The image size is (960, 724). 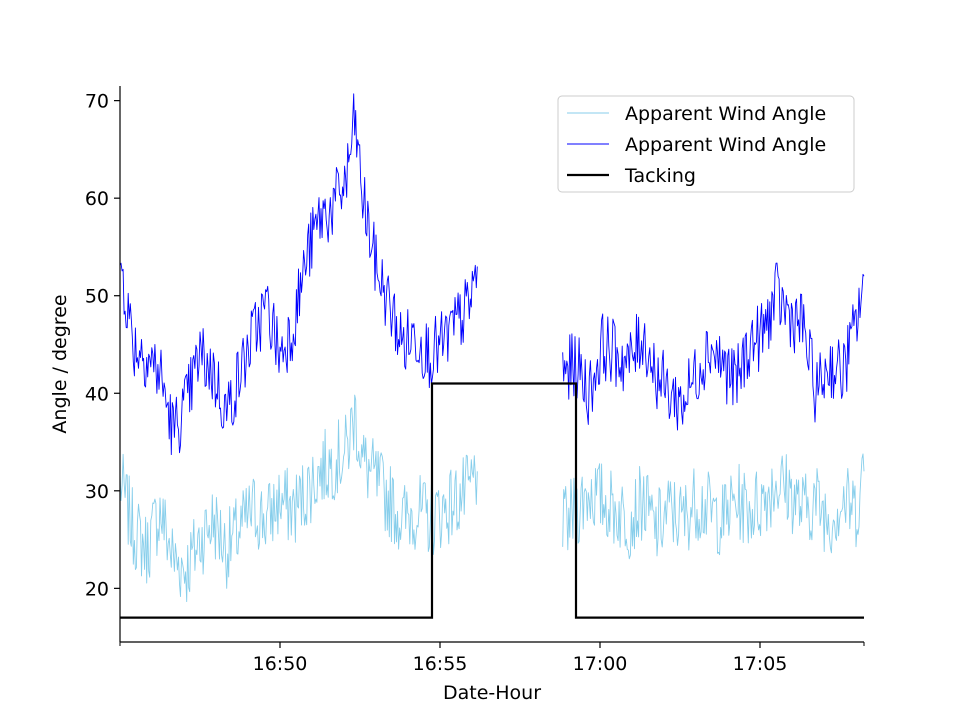 What do you see at coordinates (97, 492) in the screenshot?
I see `y-tick-label: 30` at bounding box center [97, 492].